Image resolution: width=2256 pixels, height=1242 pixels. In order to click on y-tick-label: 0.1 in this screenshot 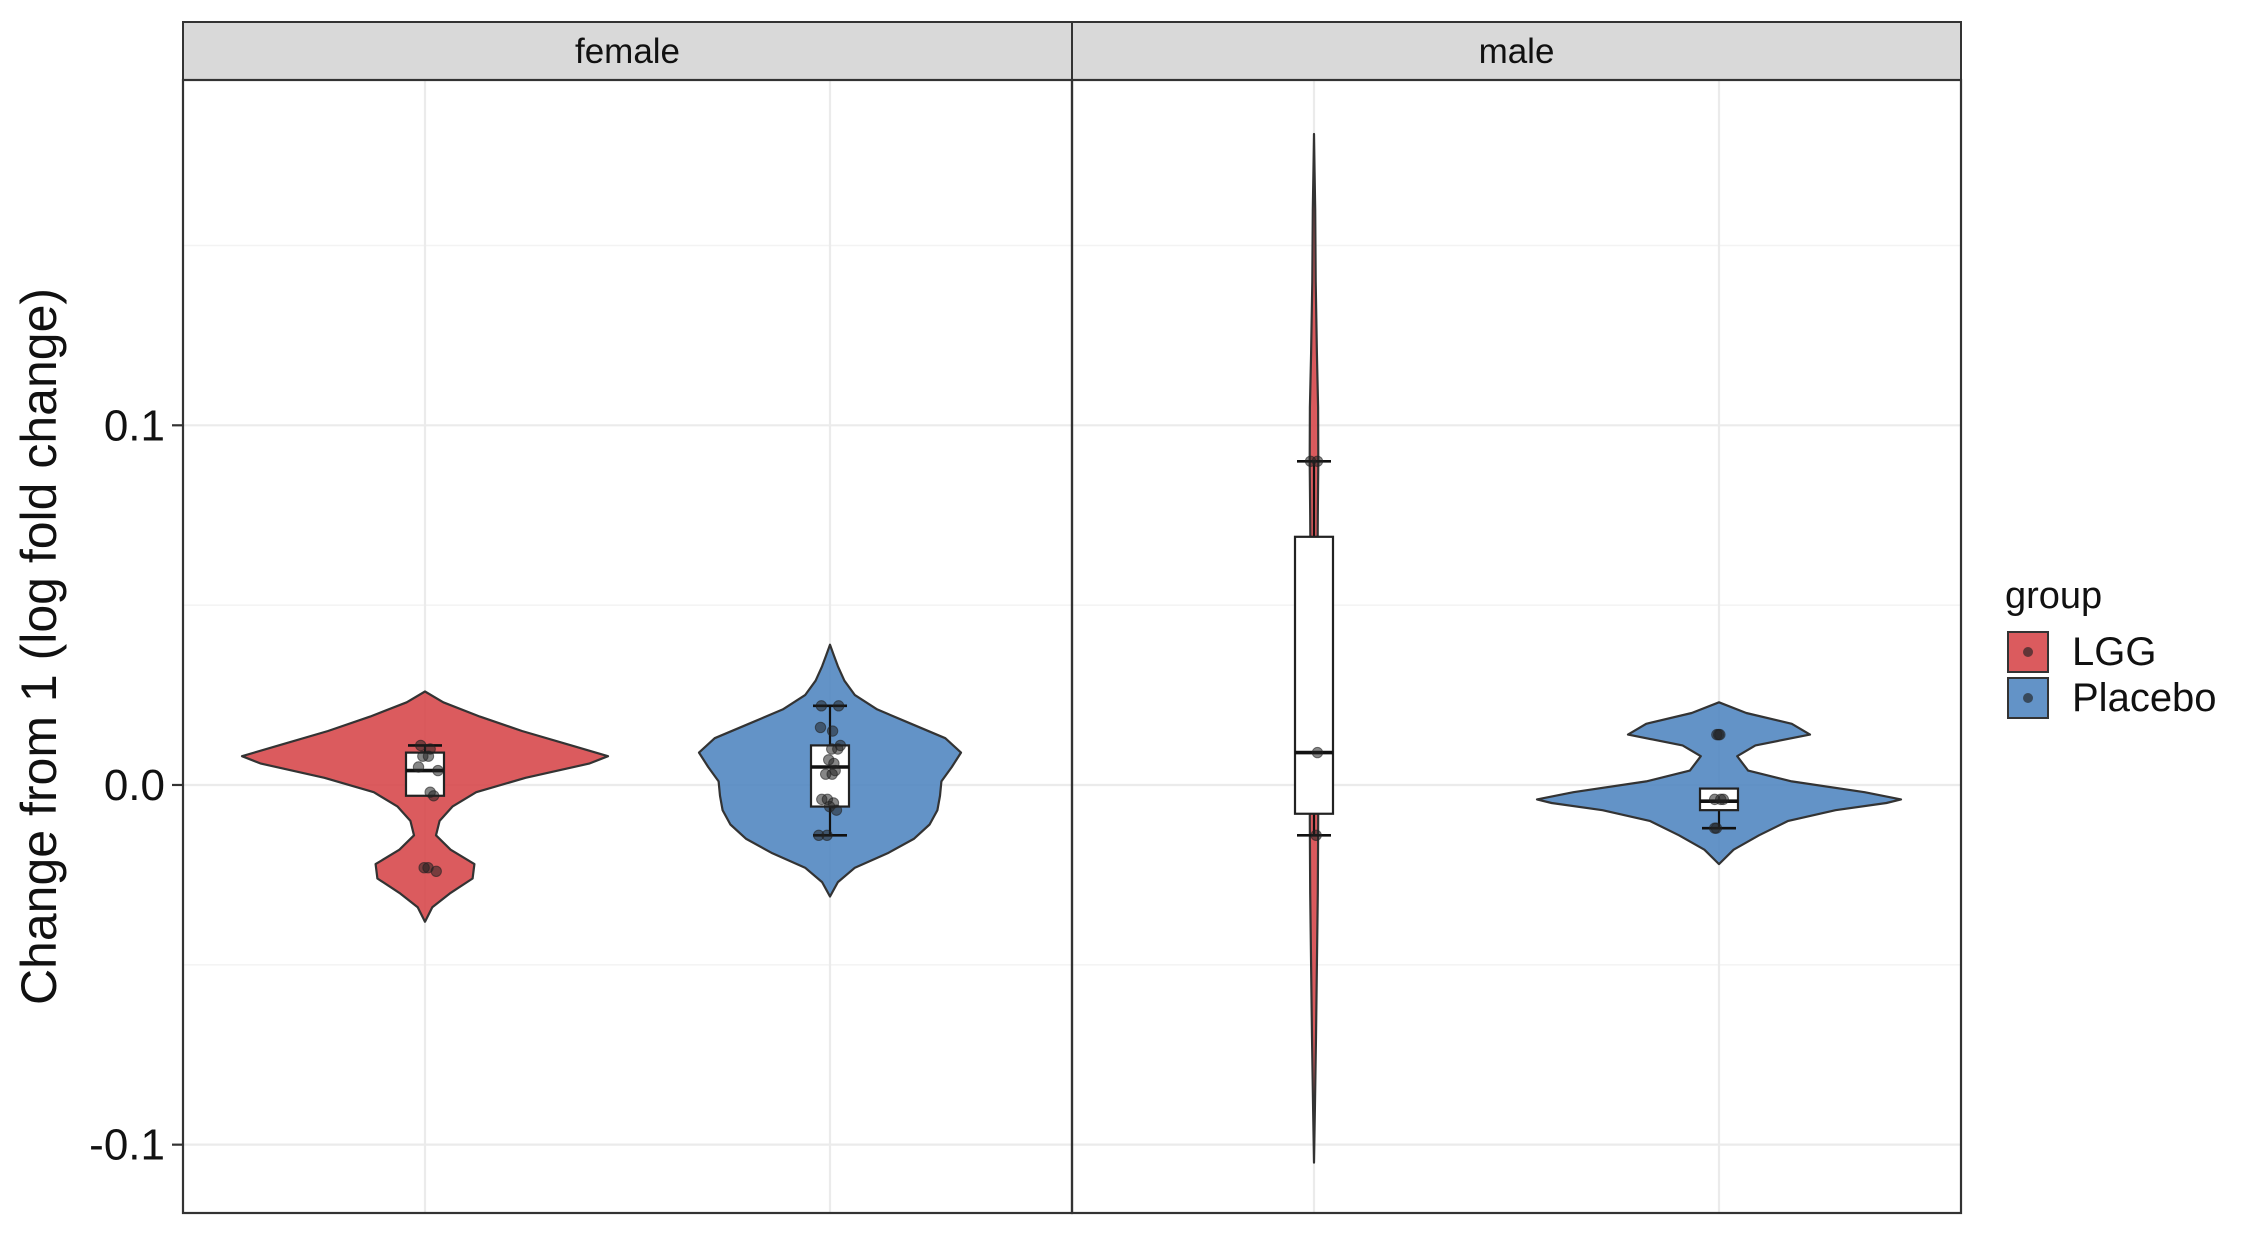, I will do `click(134, 425)`.